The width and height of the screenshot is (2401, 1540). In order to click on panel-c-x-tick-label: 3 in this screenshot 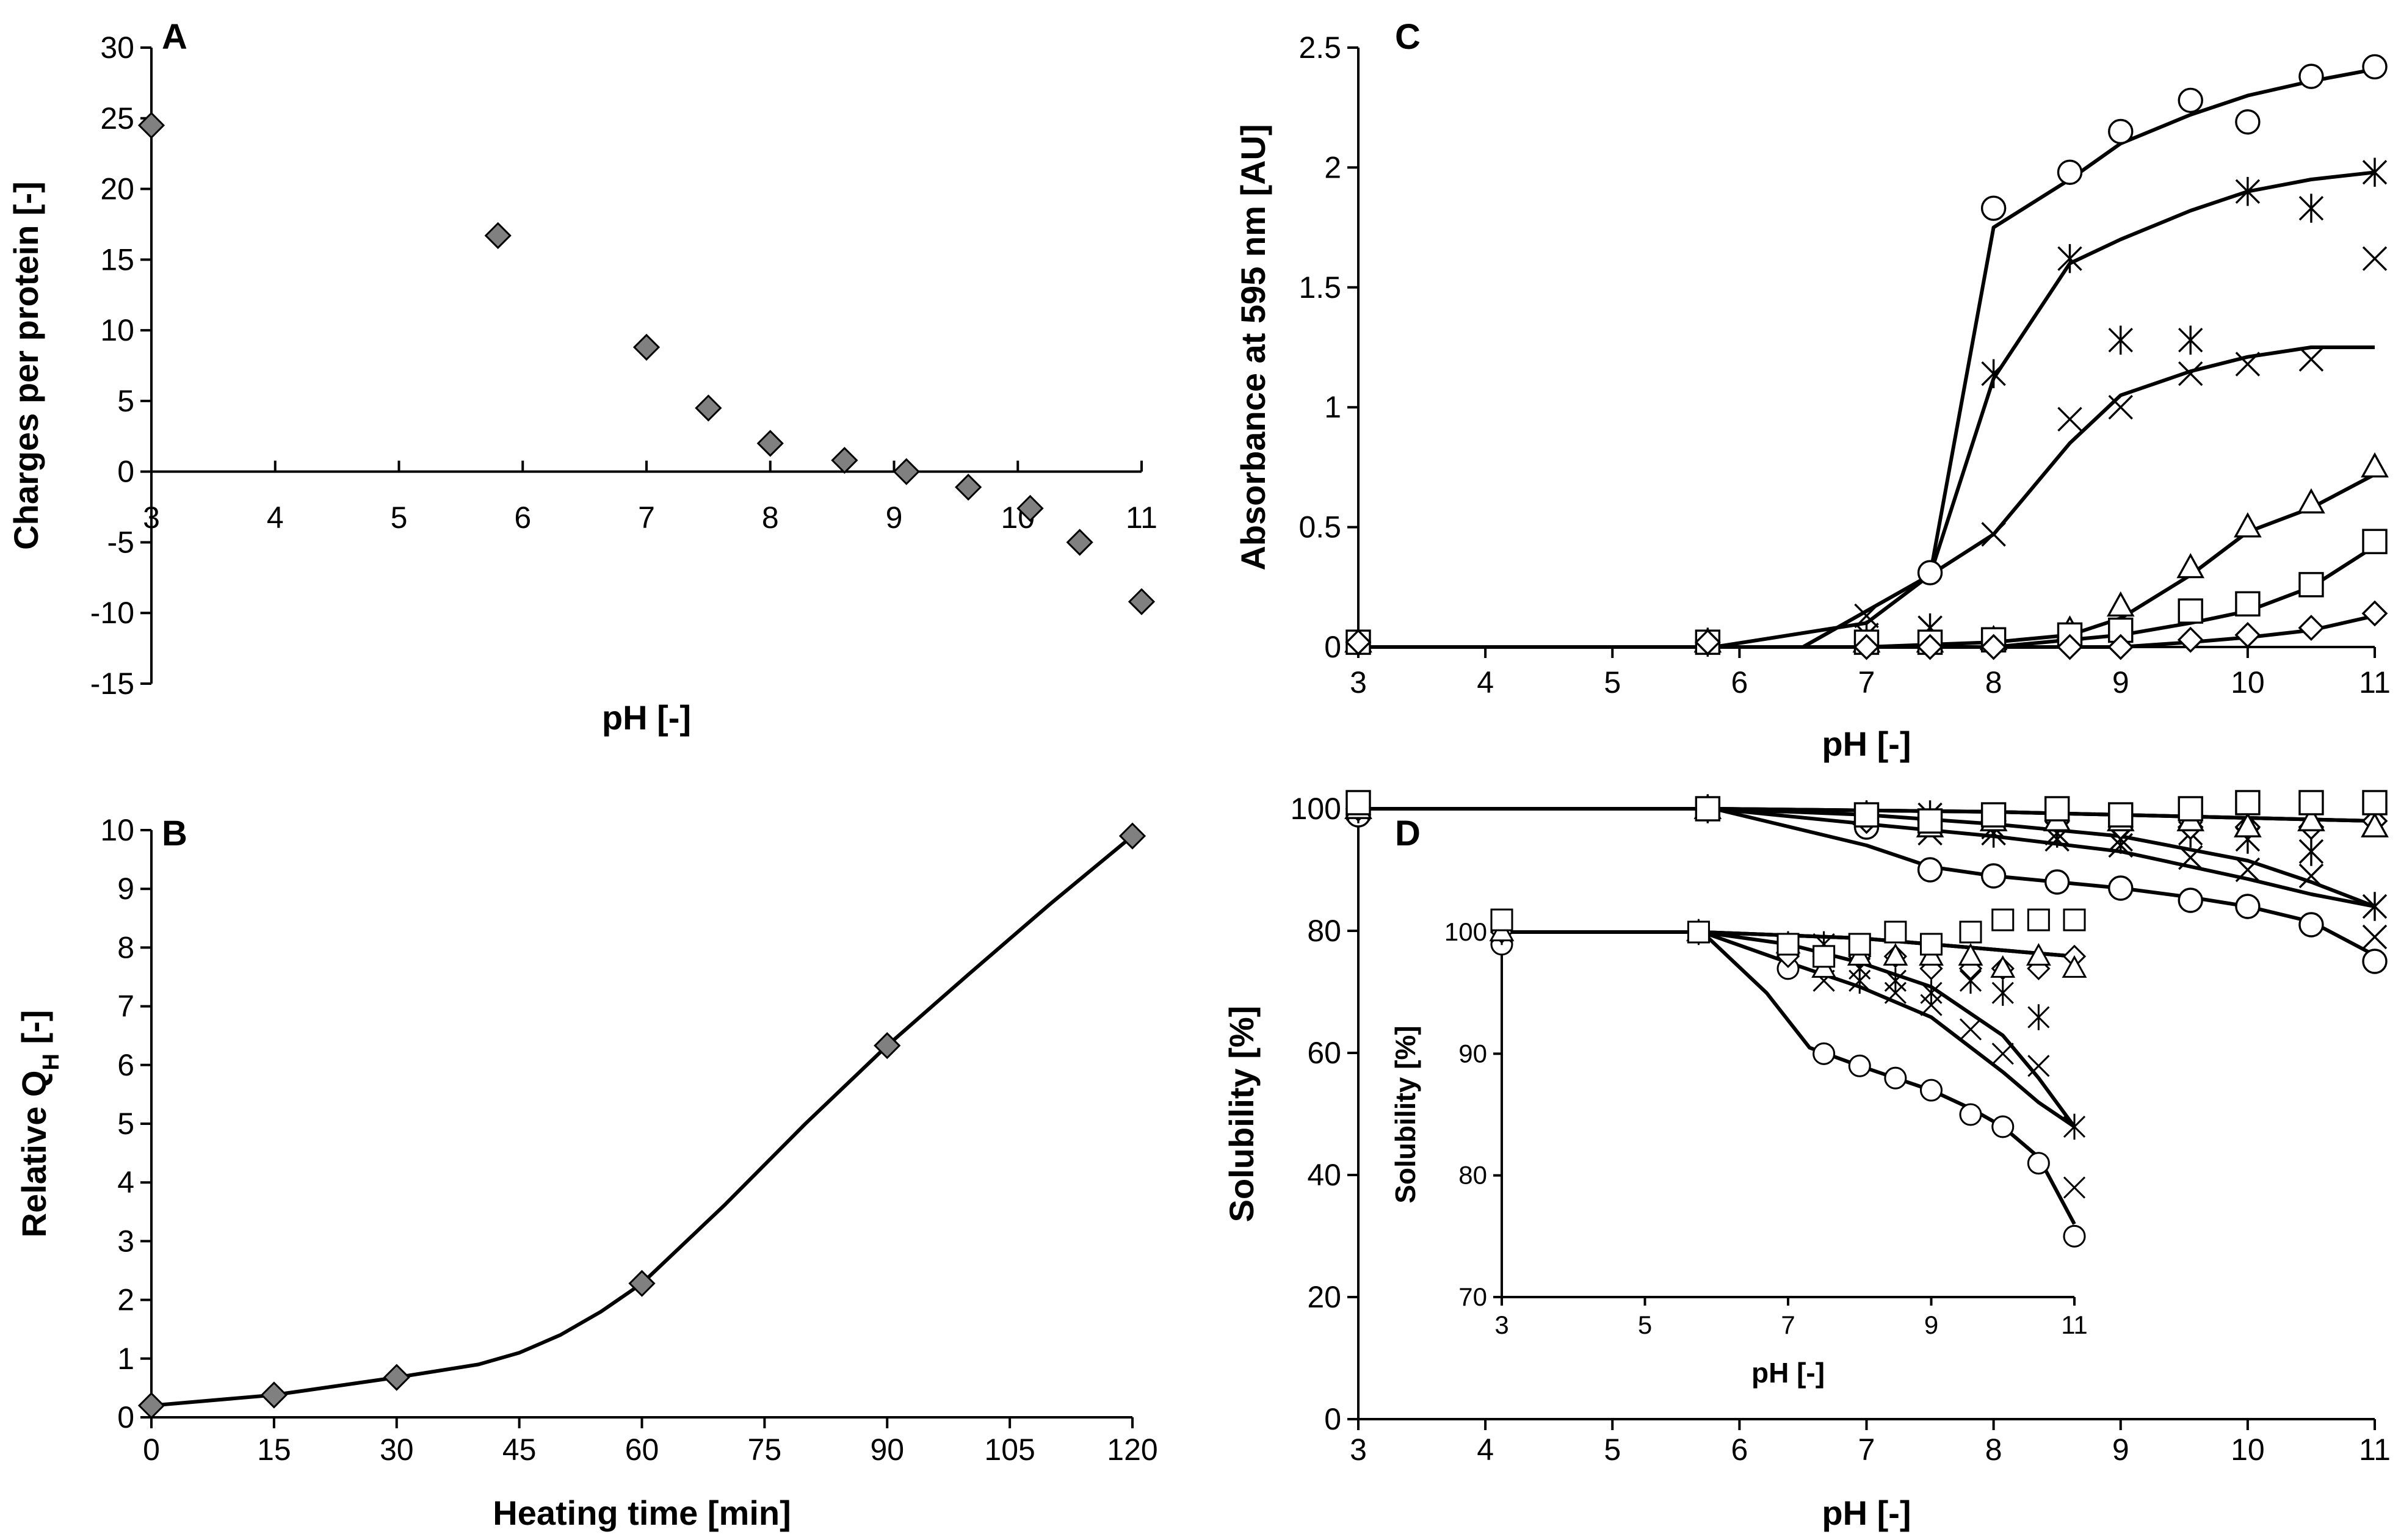, I will do `click(1358, 682)`.